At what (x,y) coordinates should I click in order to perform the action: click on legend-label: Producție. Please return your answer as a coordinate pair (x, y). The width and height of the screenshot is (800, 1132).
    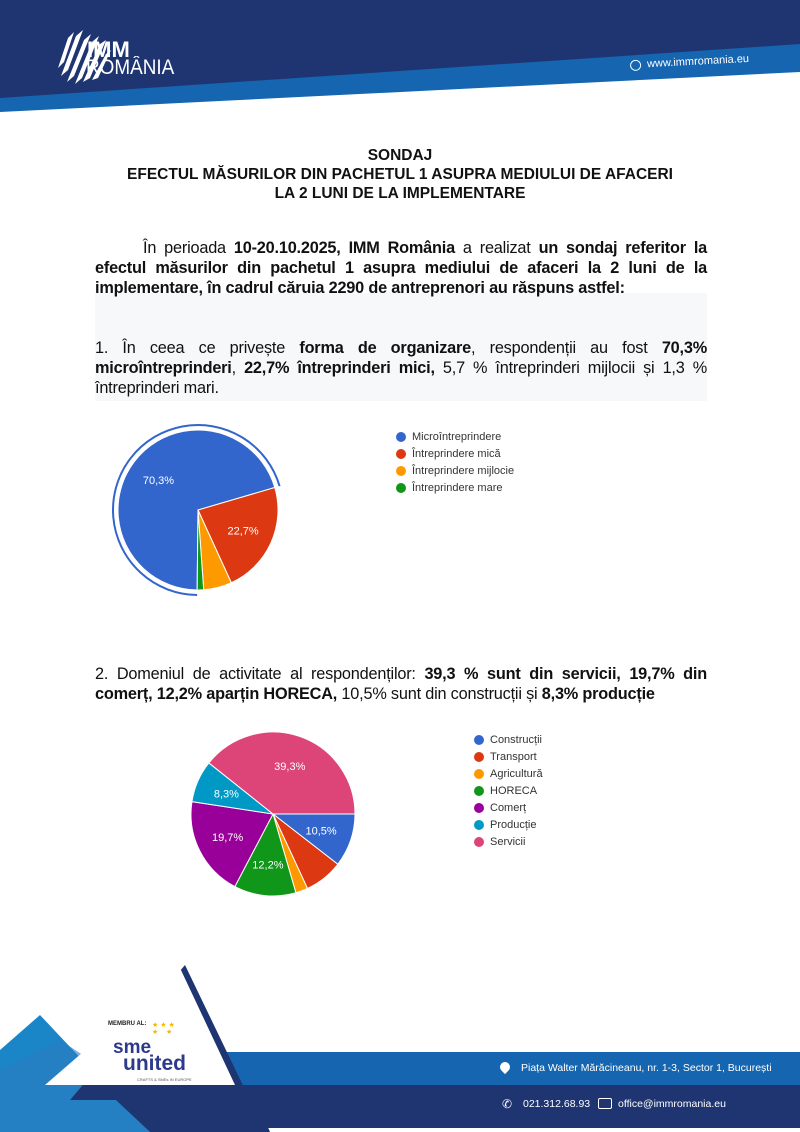
    Looking at the image, I should click on (513, 824).